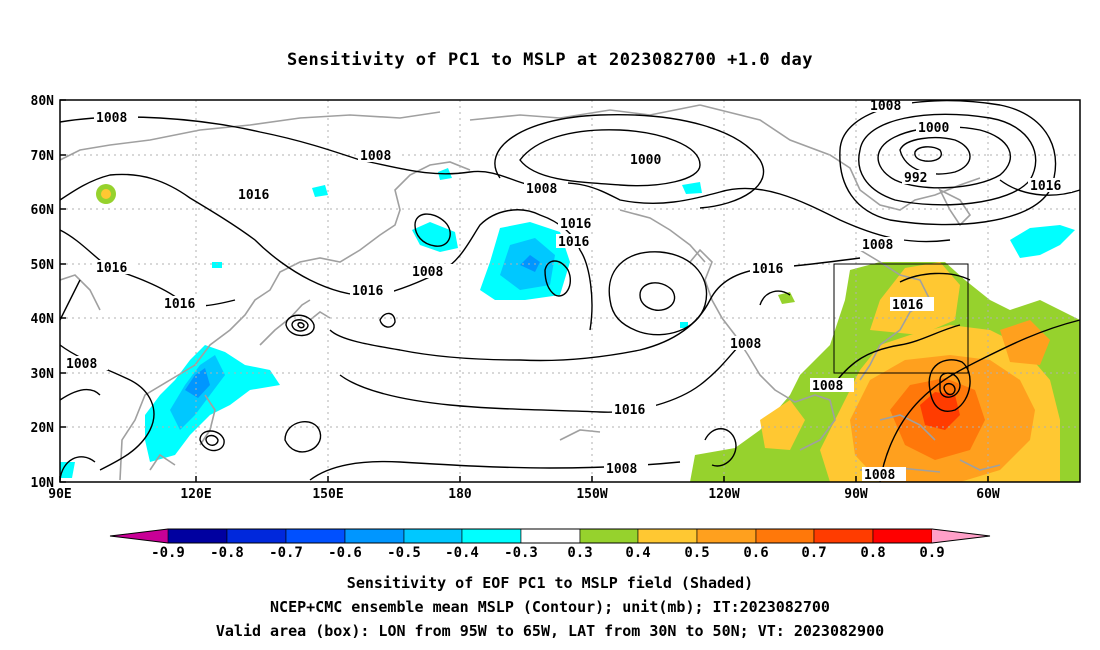 This screenshot has height=650, width=1100. What do you see at coordinates (579, 553) in the screenshot?
I see `colorbar-label: 0.3` at bounding box center [579, 553].